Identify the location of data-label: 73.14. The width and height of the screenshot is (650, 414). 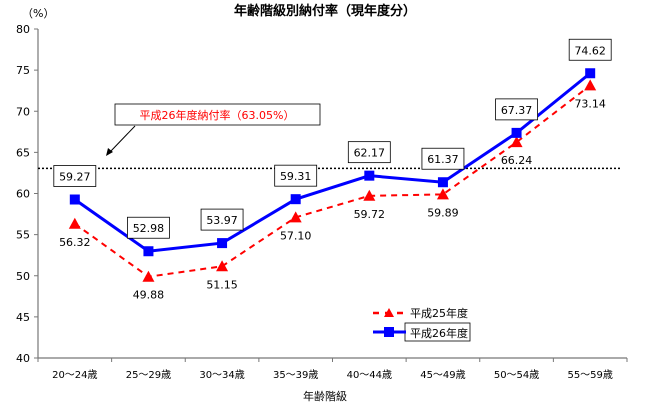
(590, 103).